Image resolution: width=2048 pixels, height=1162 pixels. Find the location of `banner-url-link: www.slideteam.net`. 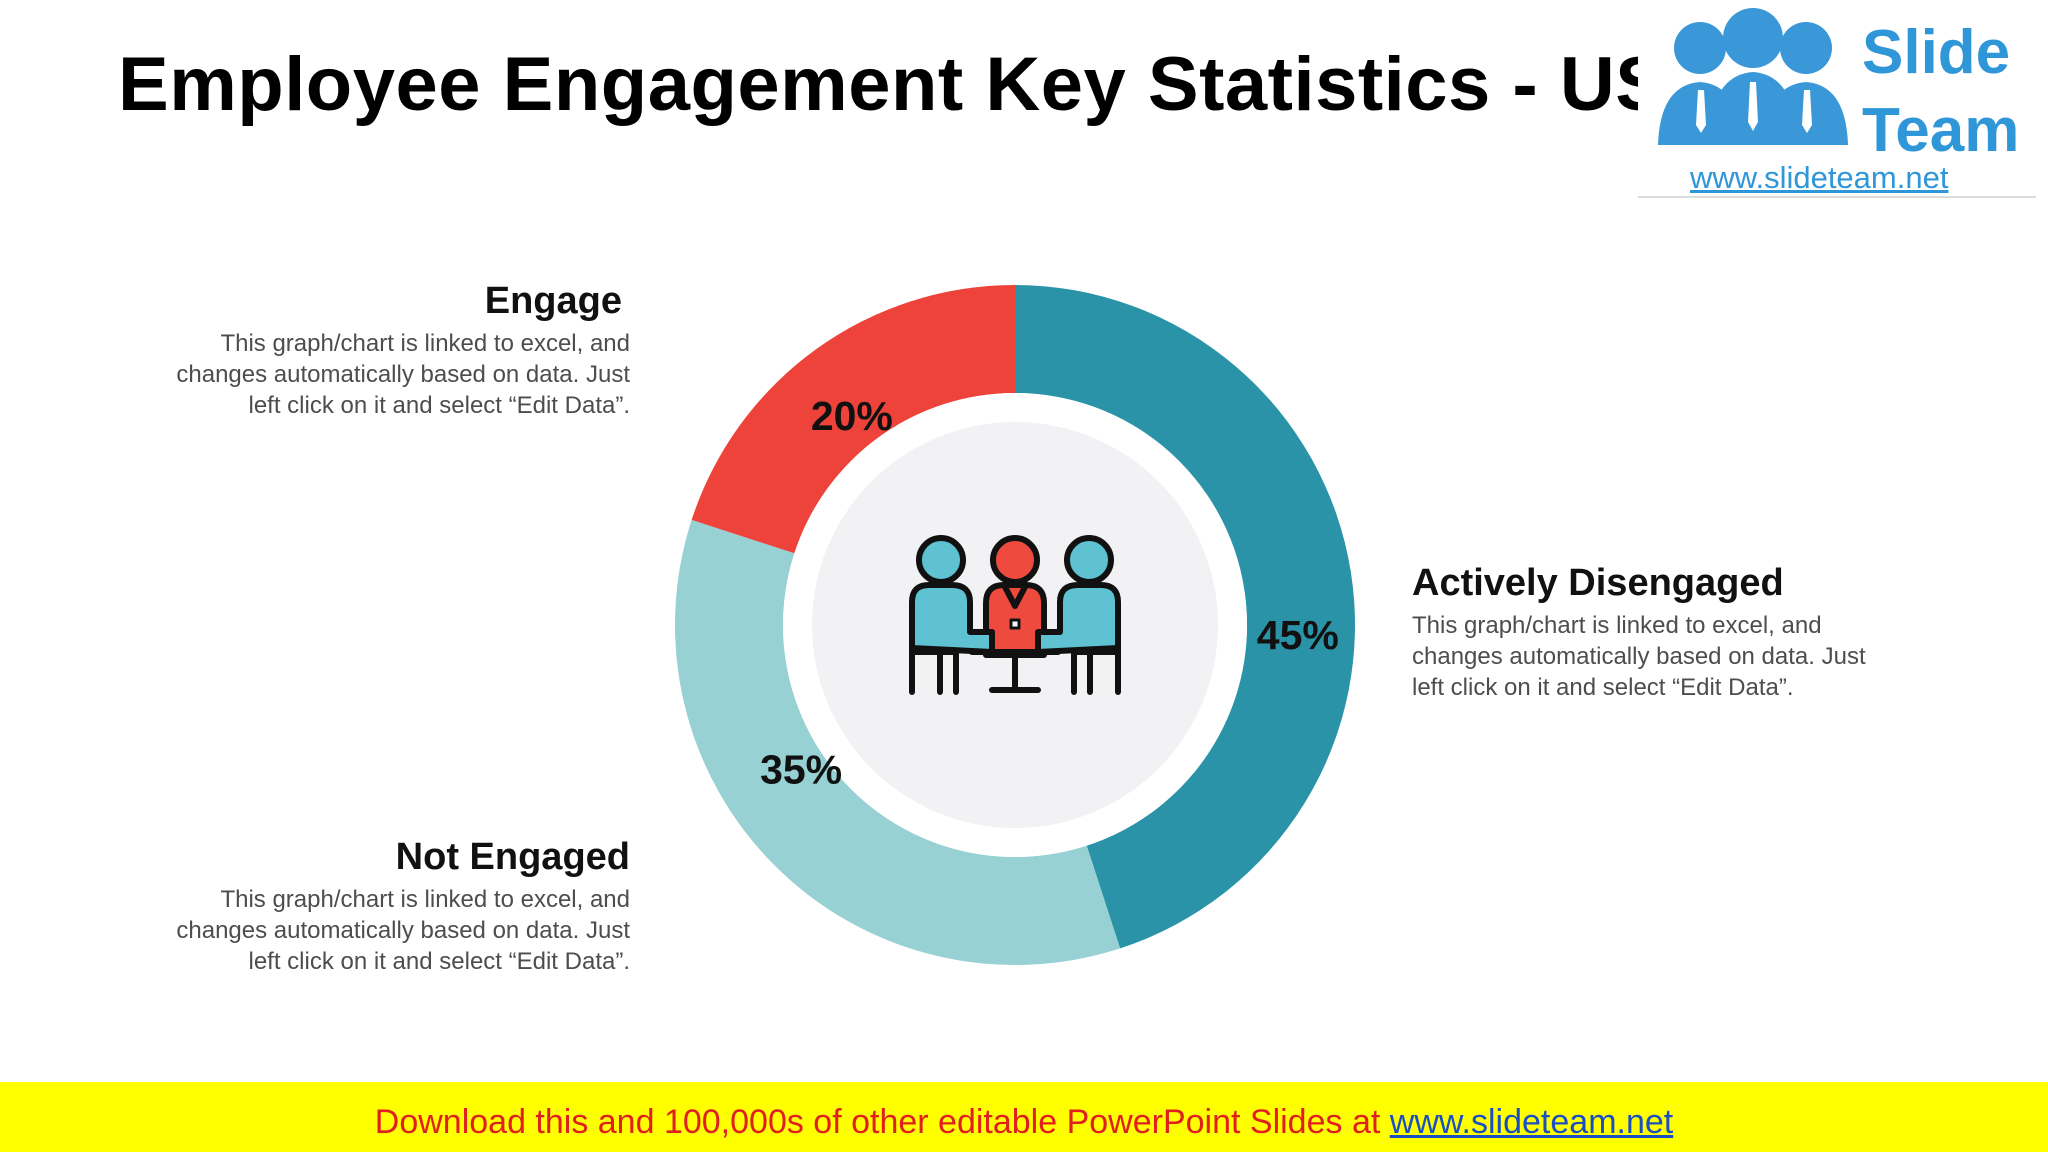

banner-url-link: www.slideteam.net is located at coordinates (1531, 1122).